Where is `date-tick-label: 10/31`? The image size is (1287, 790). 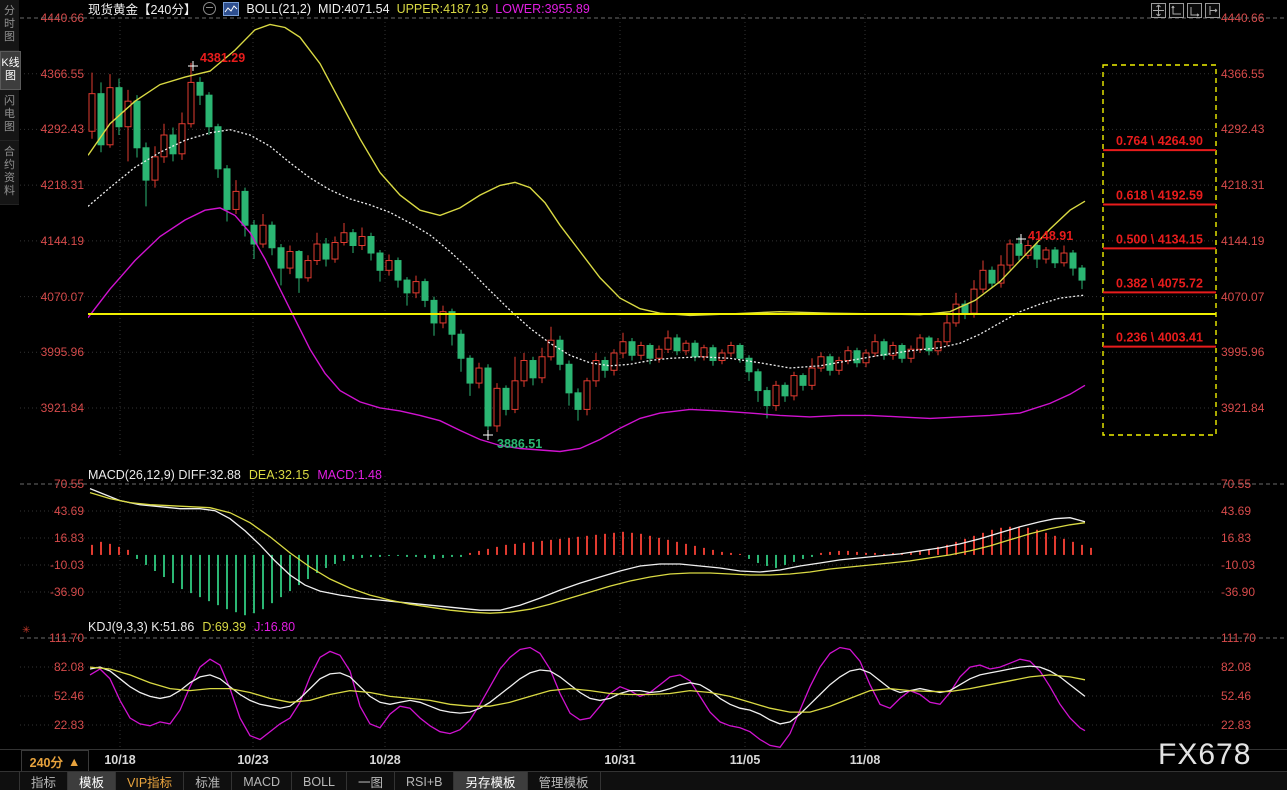 date-tick-label: 10/31 is located at coordinates (620, 760).